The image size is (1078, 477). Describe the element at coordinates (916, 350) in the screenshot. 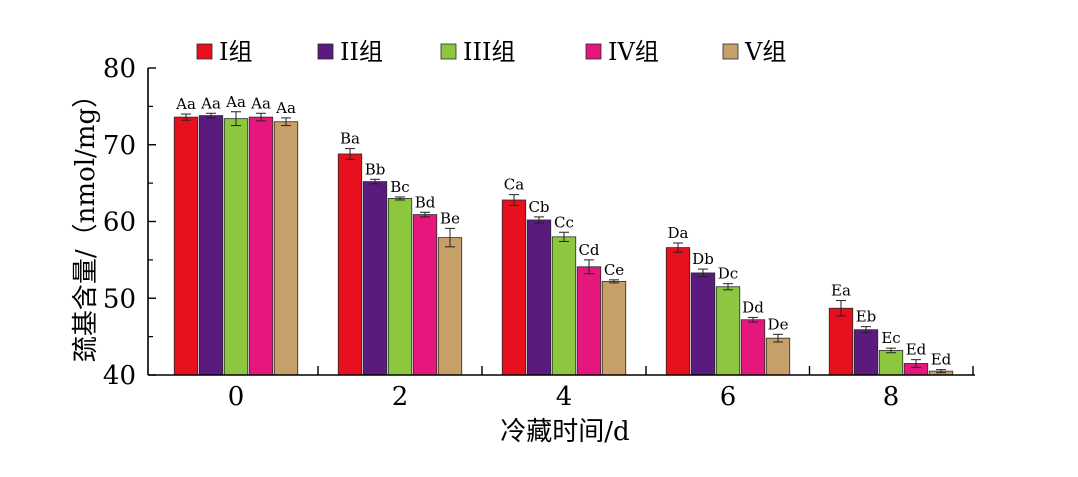

I see `significance-label-3-4: Ed` at that location.